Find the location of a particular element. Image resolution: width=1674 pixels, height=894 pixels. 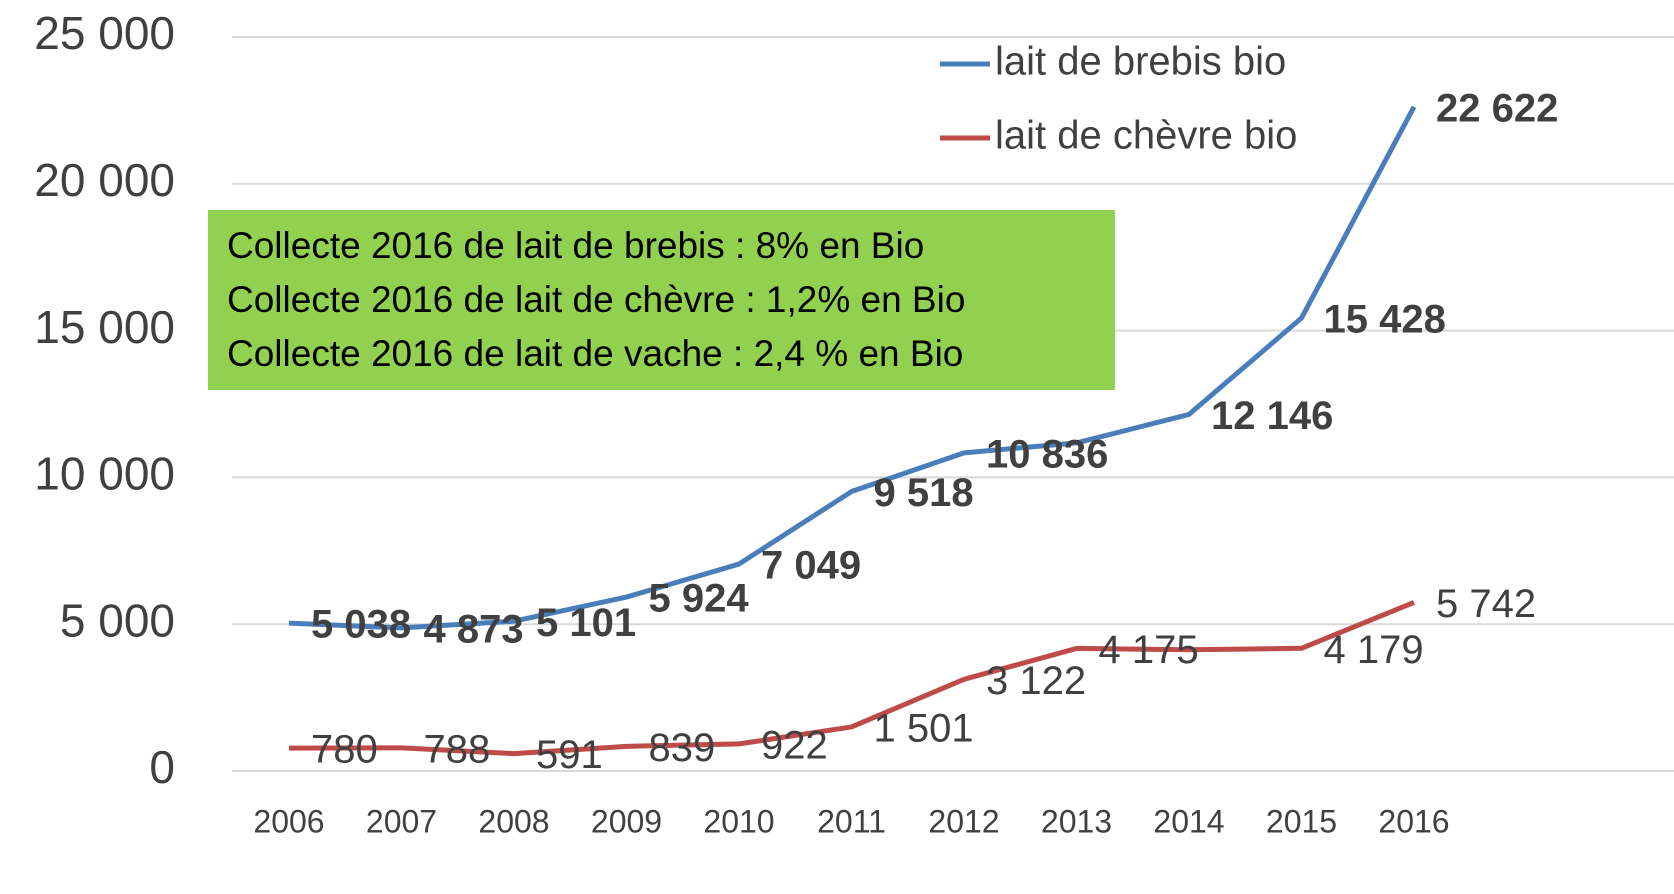

x-tick-label: 2009 is located at coordinates (626, 821).